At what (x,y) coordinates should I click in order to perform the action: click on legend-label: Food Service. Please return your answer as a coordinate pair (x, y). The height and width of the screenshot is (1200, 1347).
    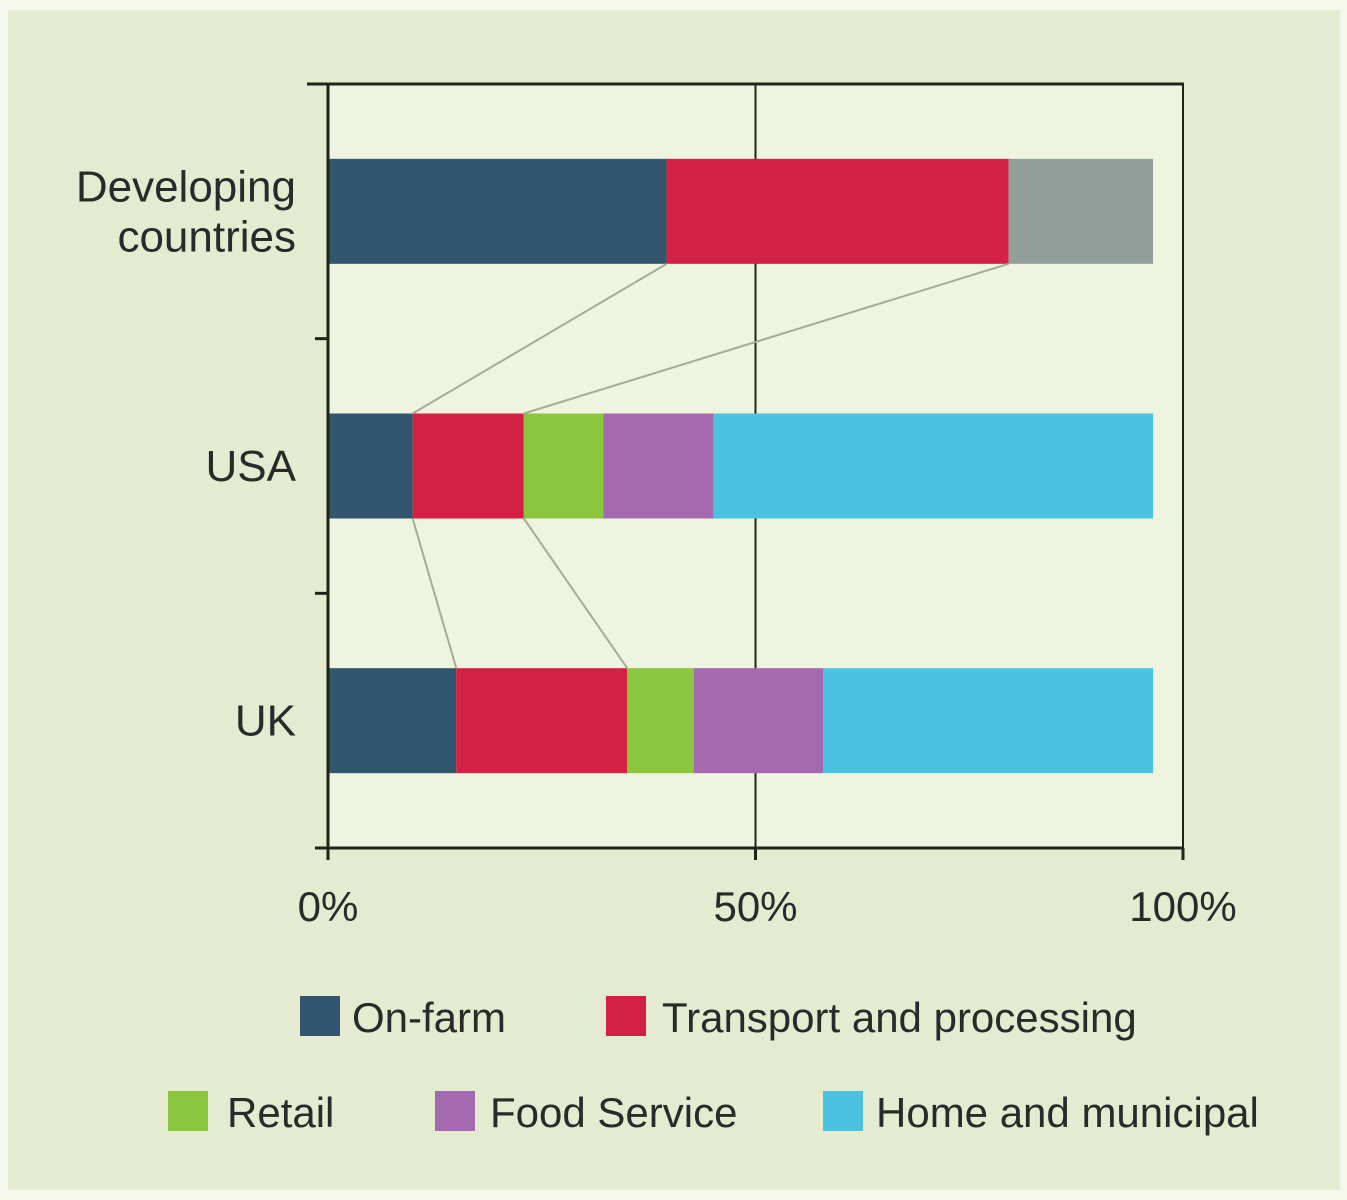
    Looking at the image, I should click on (613, 1112).